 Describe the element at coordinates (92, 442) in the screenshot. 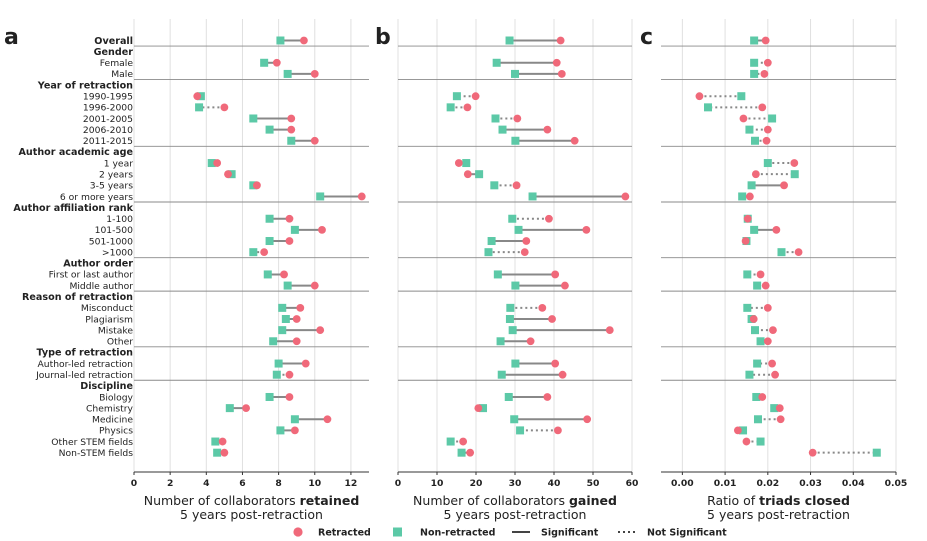

I see `row-label-other-stem-fields: Other STEM fields` at that location.